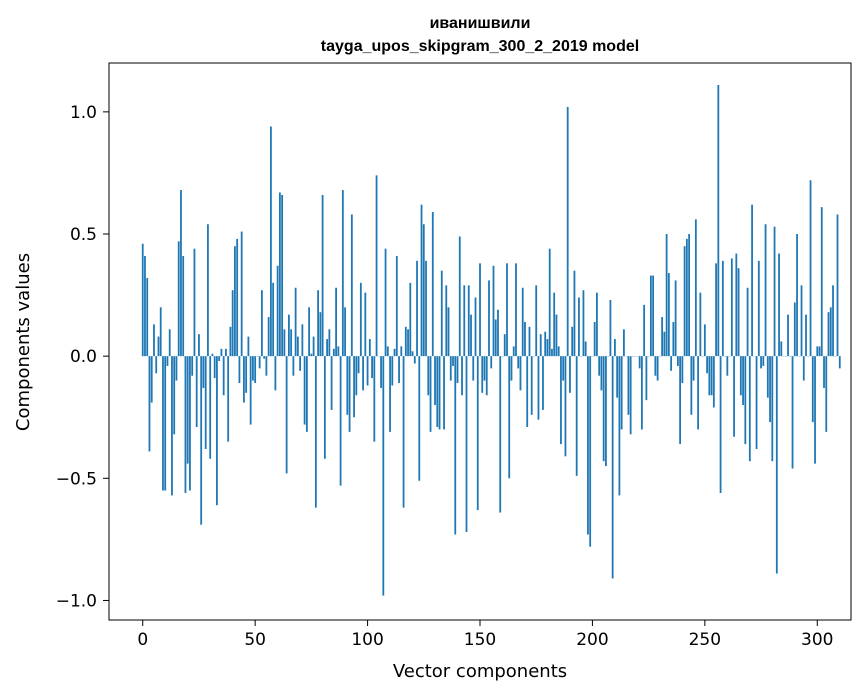  What do you see at coordinates (480, 46) in the screenshot?
I see `chart-subtitle: tayga_upos_skipgram_300_2_2019 model` at bounding box center [480, 46].